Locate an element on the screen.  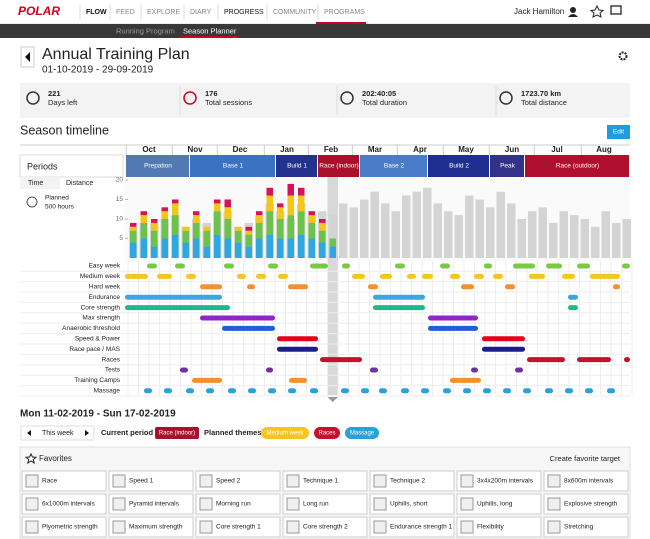
favorite-label: Long run is located at coordinates (316, 504).